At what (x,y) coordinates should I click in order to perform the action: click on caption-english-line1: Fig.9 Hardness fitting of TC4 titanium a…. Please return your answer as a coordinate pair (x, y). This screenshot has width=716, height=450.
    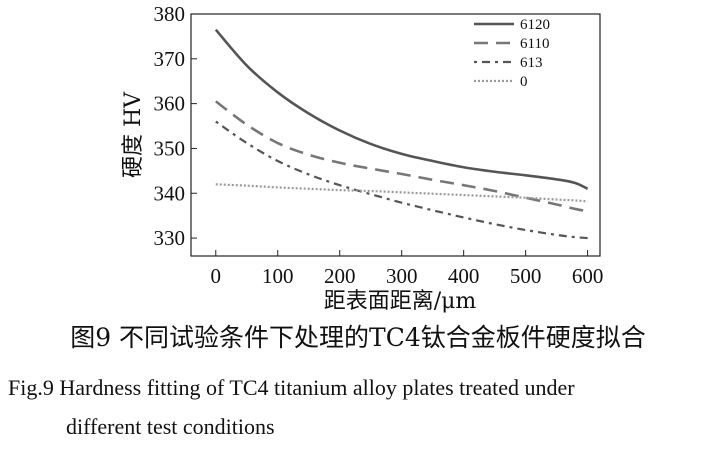
    Looking at the image, I should click on (291, 387).